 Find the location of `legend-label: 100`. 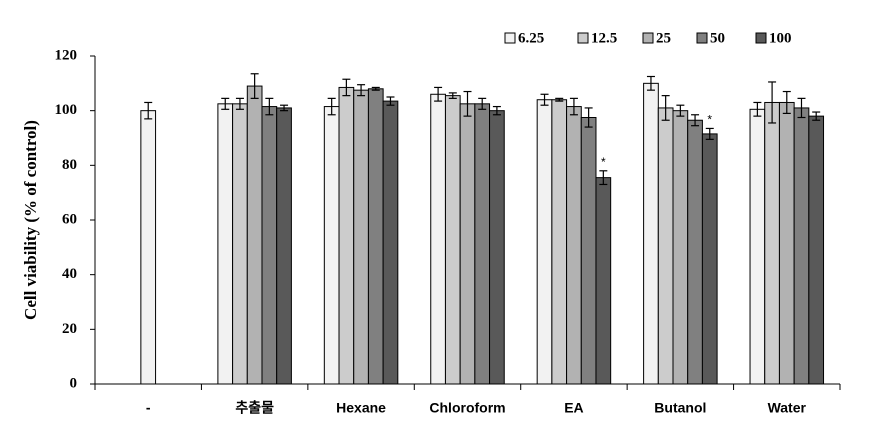

legend-label: 100 is located at coordinates (780, 38).